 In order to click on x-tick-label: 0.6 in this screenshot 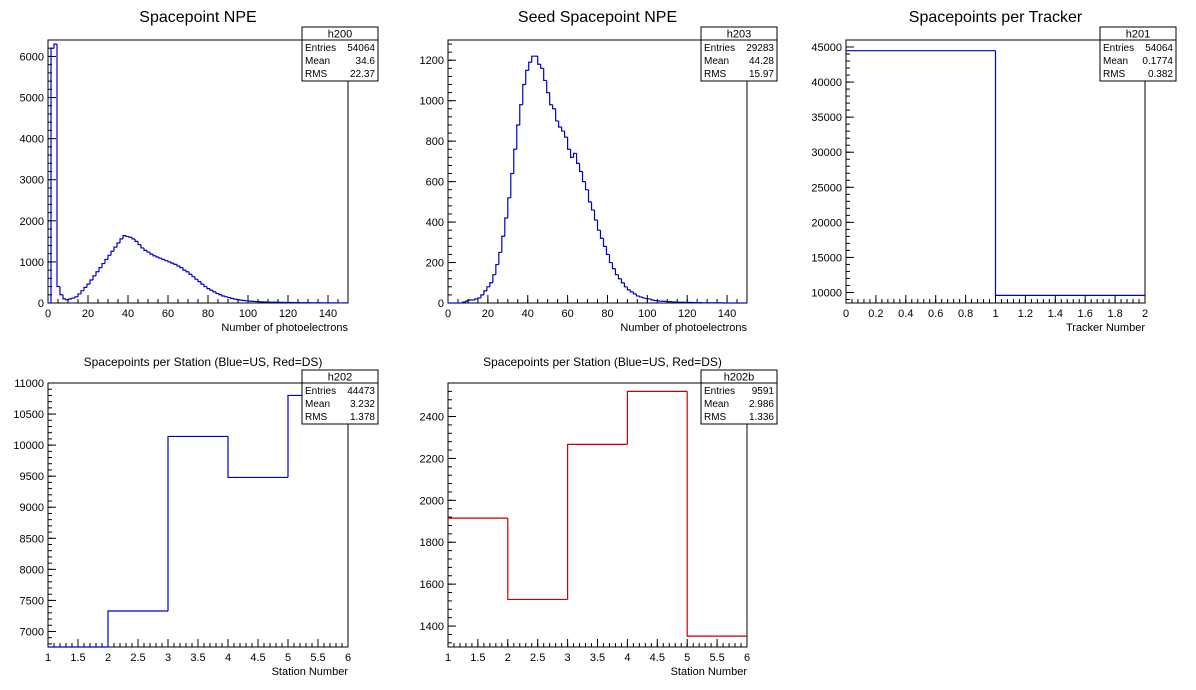, I will do `click(935, 314)`.